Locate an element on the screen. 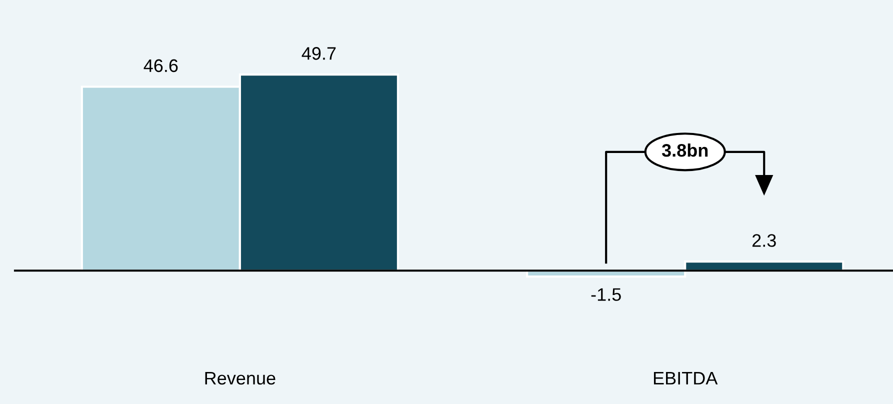 The image size is (893, 404). annotation: 3.8bn is located at coordinates (685, 150).